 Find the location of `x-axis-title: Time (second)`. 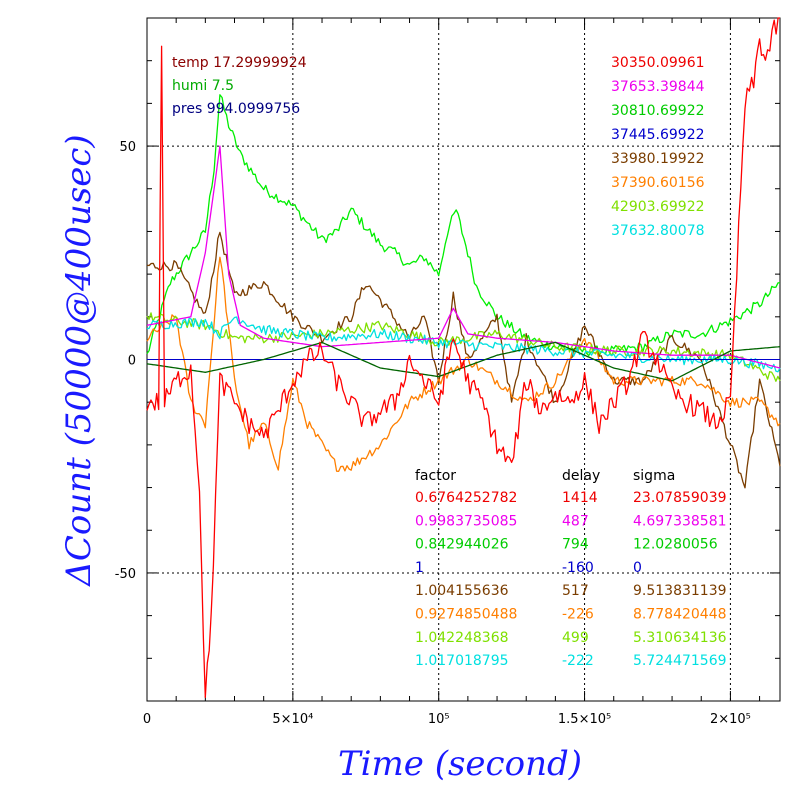

x-axis-title: Time (second) is located at coordinates (460, 764).